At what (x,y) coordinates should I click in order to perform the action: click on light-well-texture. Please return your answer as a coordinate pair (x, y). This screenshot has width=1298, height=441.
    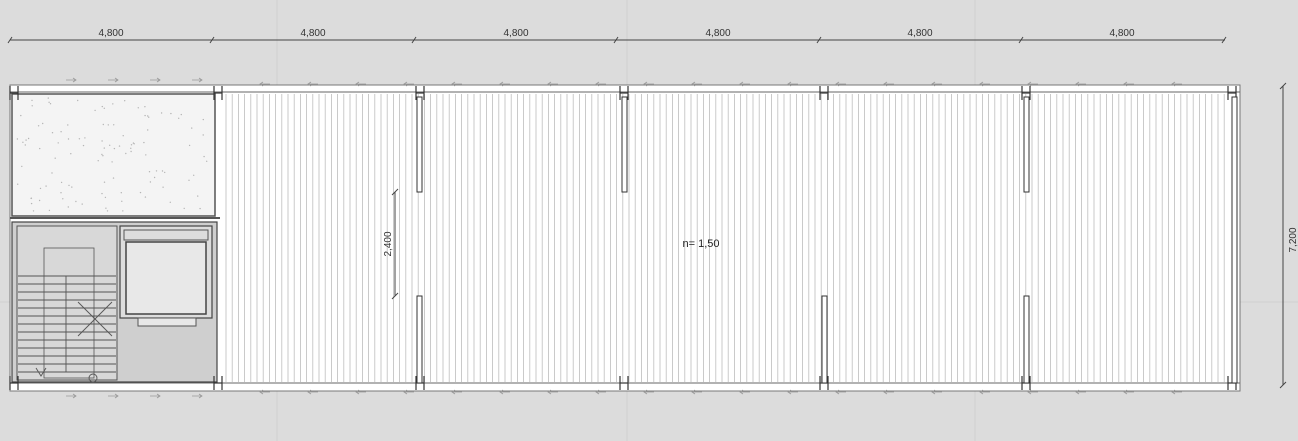
    Looking at the image, I should click on (112, 154).